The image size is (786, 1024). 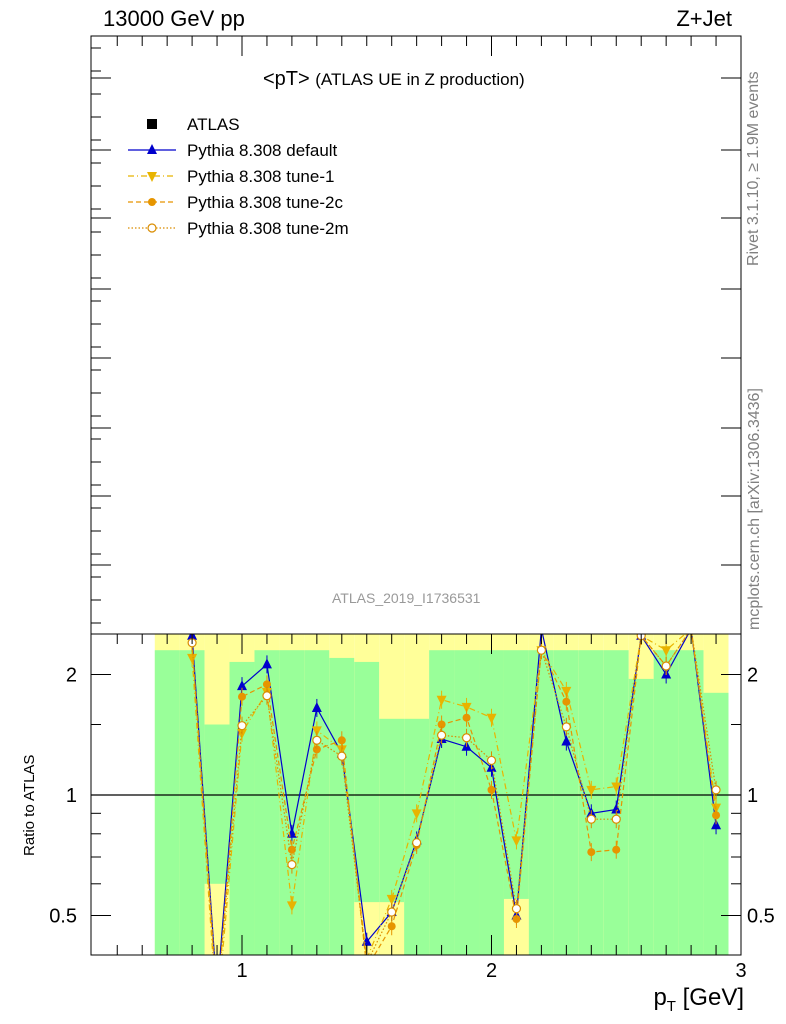 What do you see at coordinates (213, 124) in the screenshot?
I see `legend-label: ATLAS` at bounding box center [213, 124].